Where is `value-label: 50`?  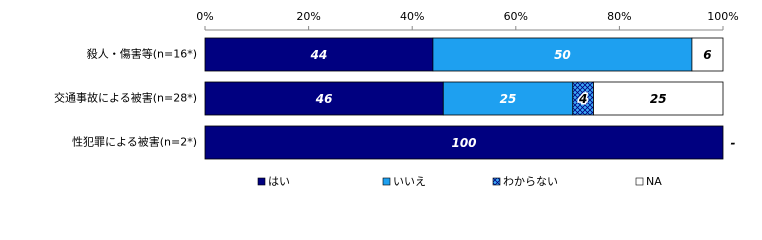
value-label: 50 is located at coordinates (562, 55).